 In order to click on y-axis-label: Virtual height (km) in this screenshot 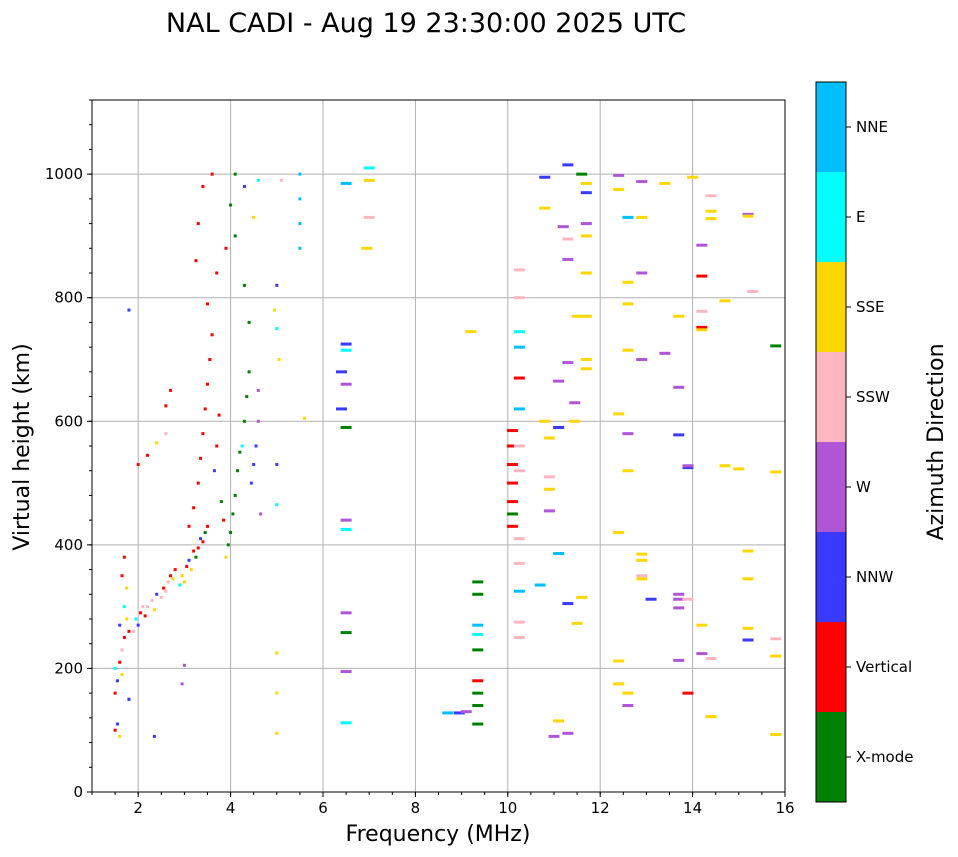, I will do `click(22, 446)`.